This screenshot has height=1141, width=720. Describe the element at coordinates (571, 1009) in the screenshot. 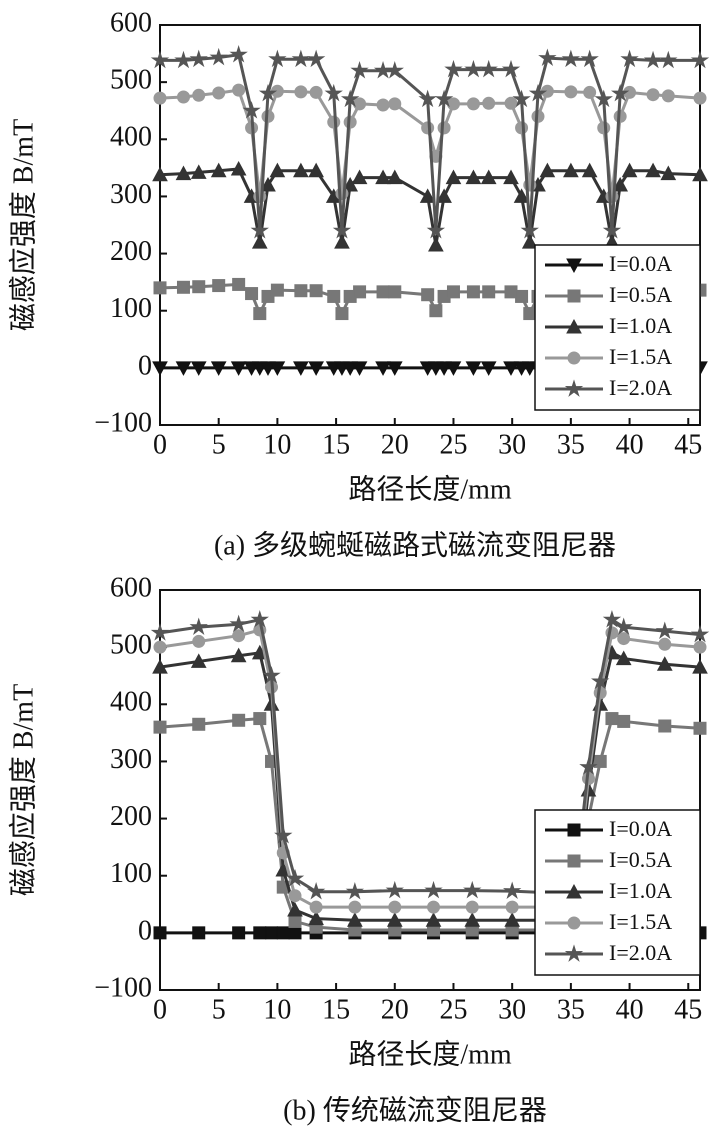

I see `x-tick-label: 35` at that location.